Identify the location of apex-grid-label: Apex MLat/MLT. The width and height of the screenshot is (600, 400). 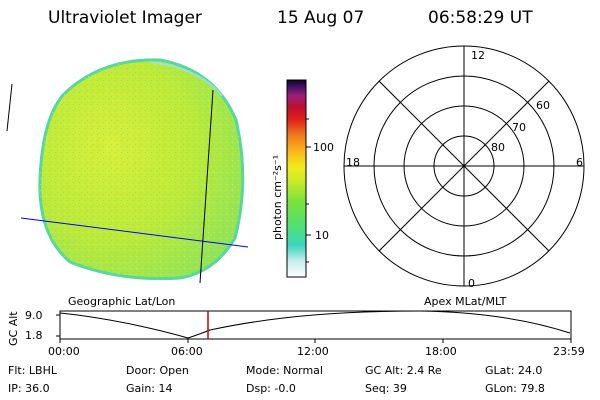
(465, 301).